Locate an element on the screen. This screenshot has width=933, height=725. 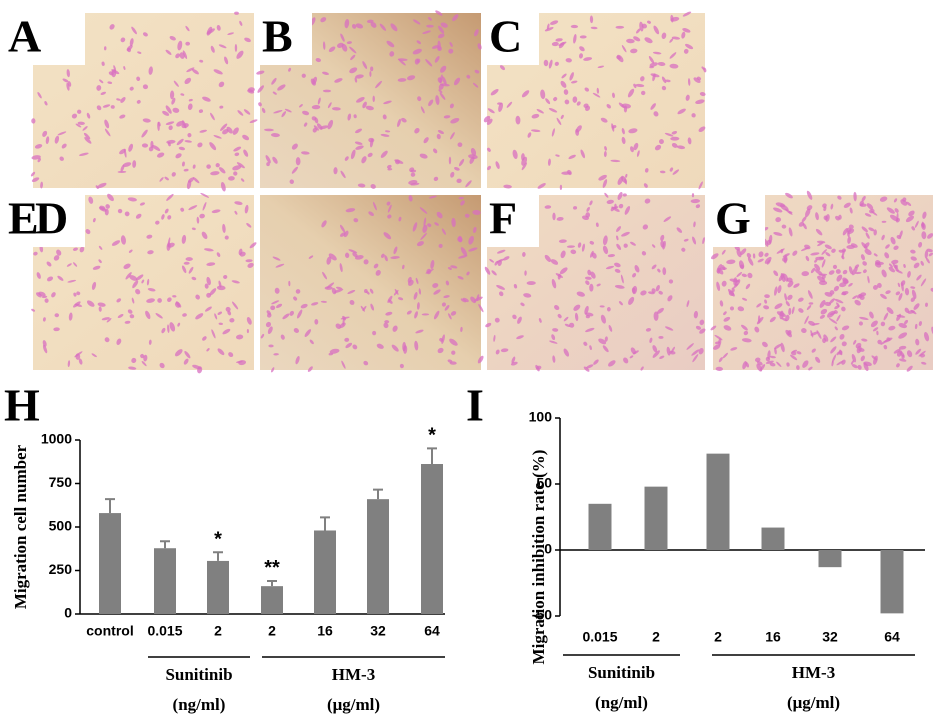
bar is located at coordinates (110, 563).